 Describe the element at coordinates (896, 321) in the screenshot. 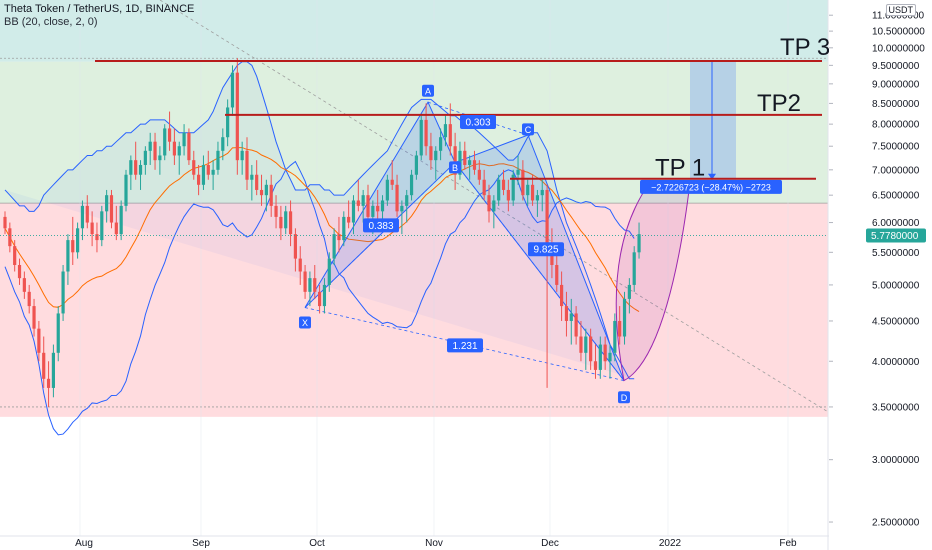

I see `price-tick-label: 4.5000000` at that location.